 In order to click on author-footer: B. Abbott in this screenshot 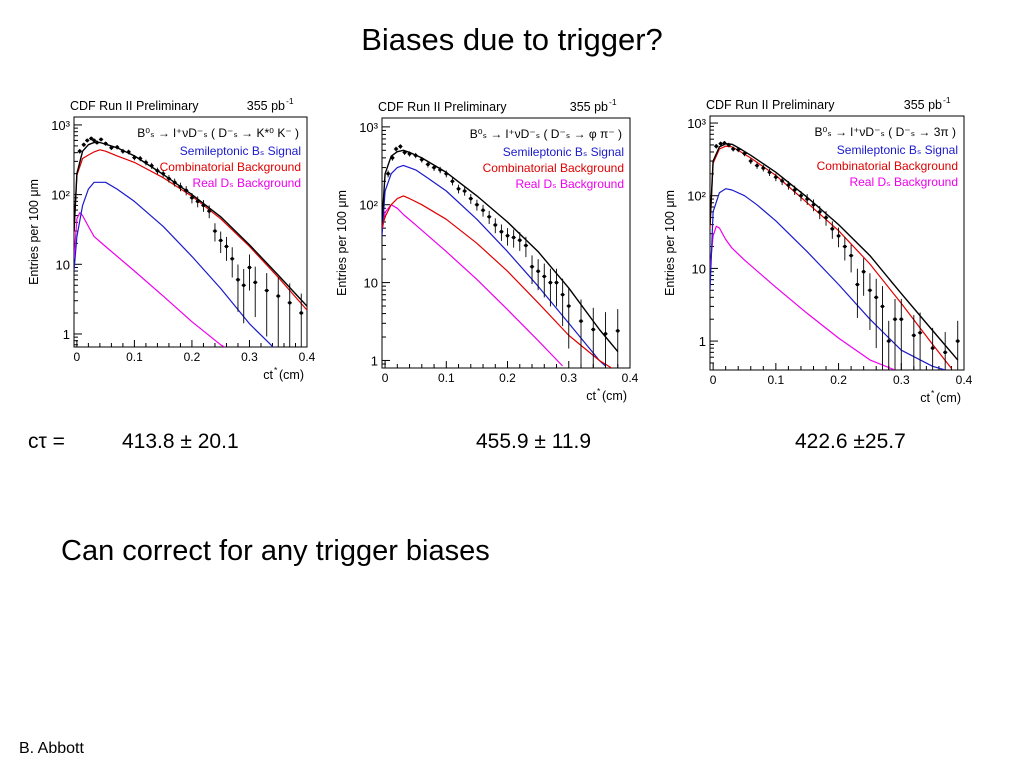, I will do `click(51, 748)`.